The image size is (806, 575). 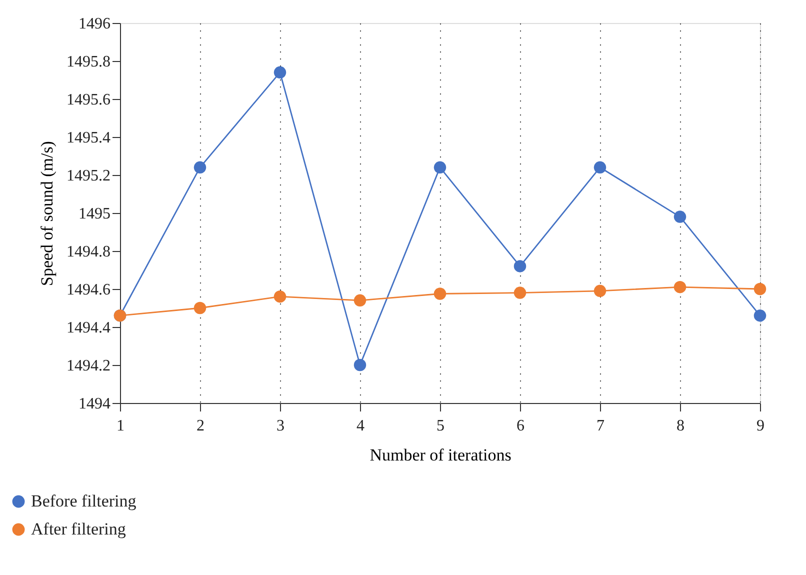 What do you see at coordinates (94, 24) in the screenshot?
I see `y-tick-label: 1496` at bounding box center [94, 24].